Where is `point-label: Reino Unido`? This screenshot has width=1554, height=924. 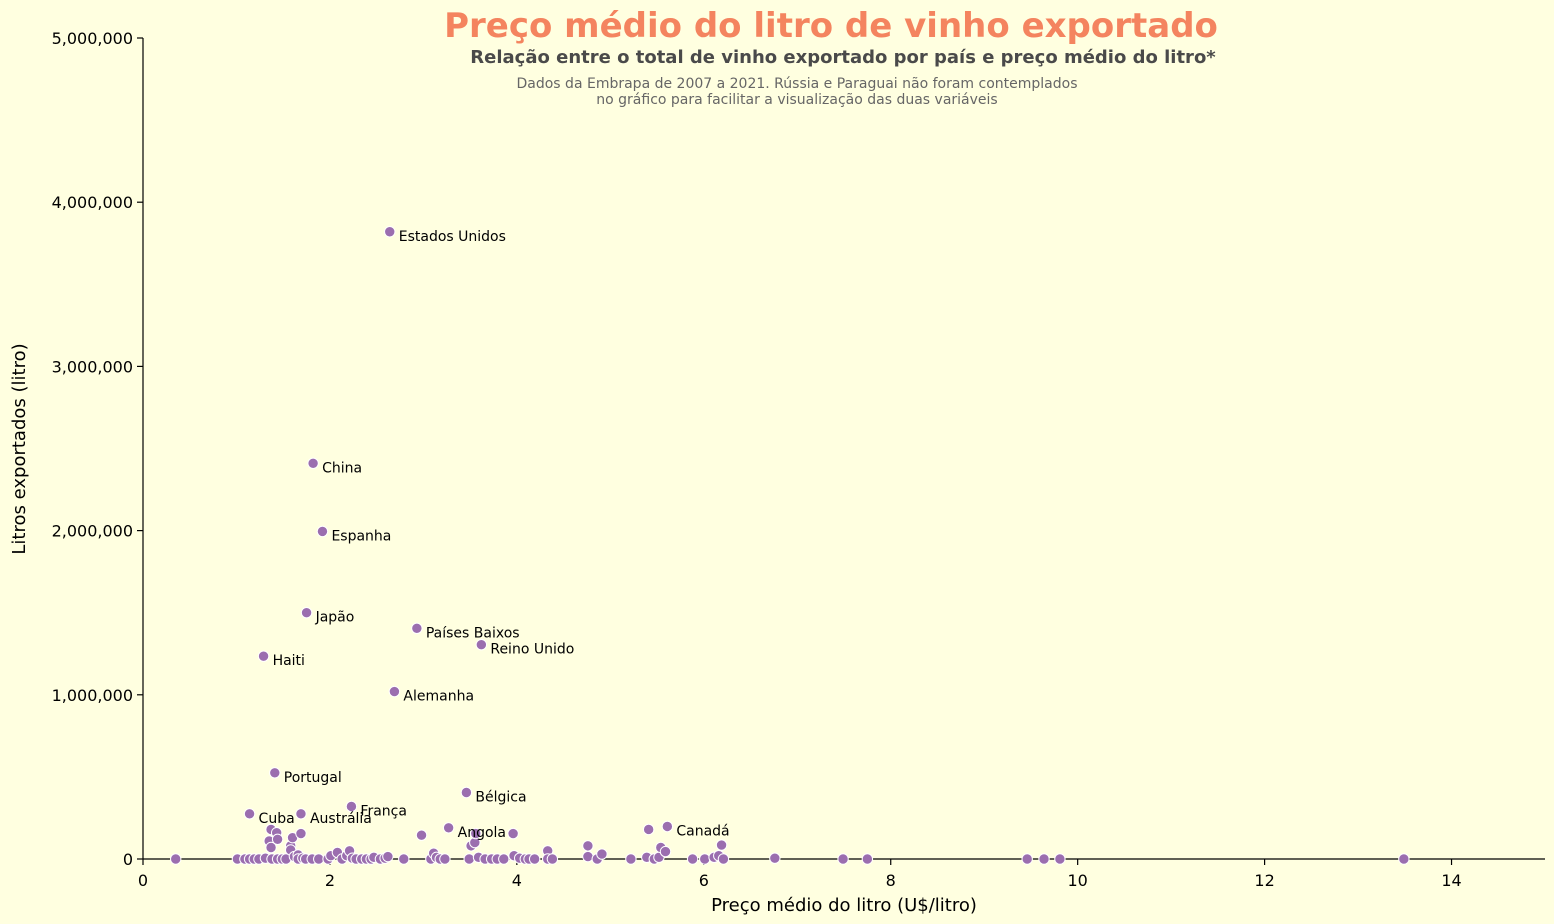 point-label: Reino Unido is located at coordinates (532, 650).